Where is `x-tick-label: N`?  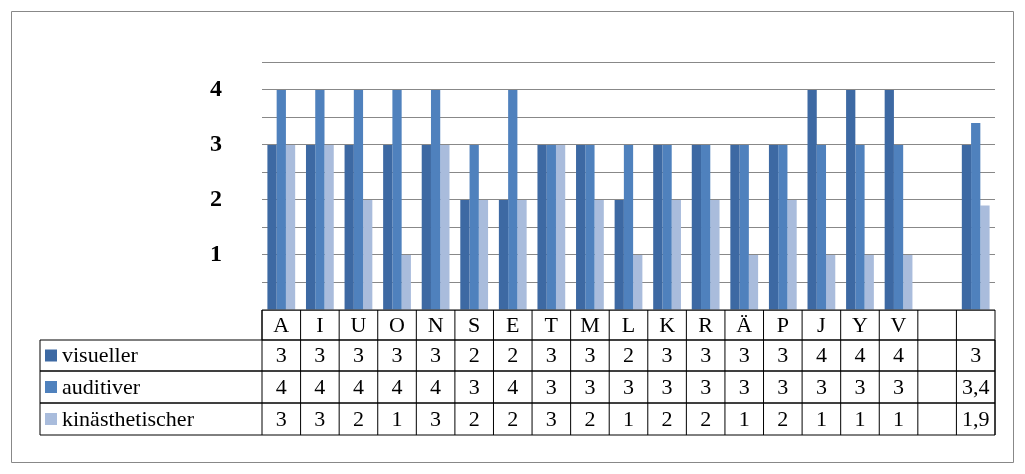 x-tick-label: N is located at coordinates (435, 324).